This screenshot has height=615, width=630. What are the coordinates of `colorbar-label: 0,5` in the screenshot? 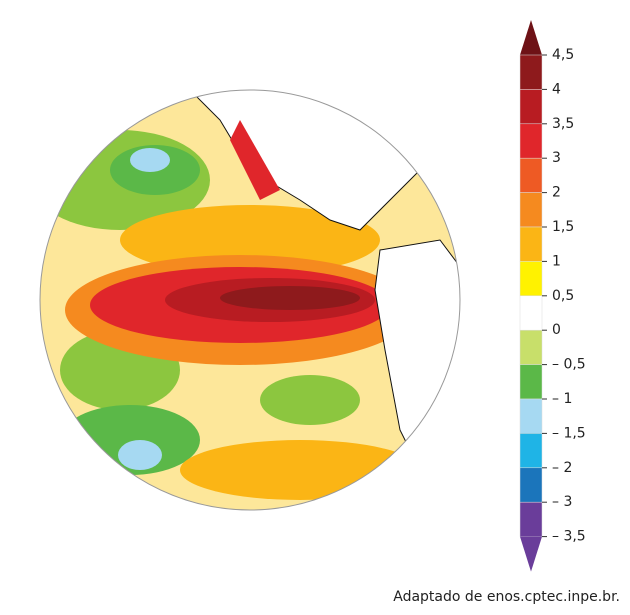 It's located at (563, 296).